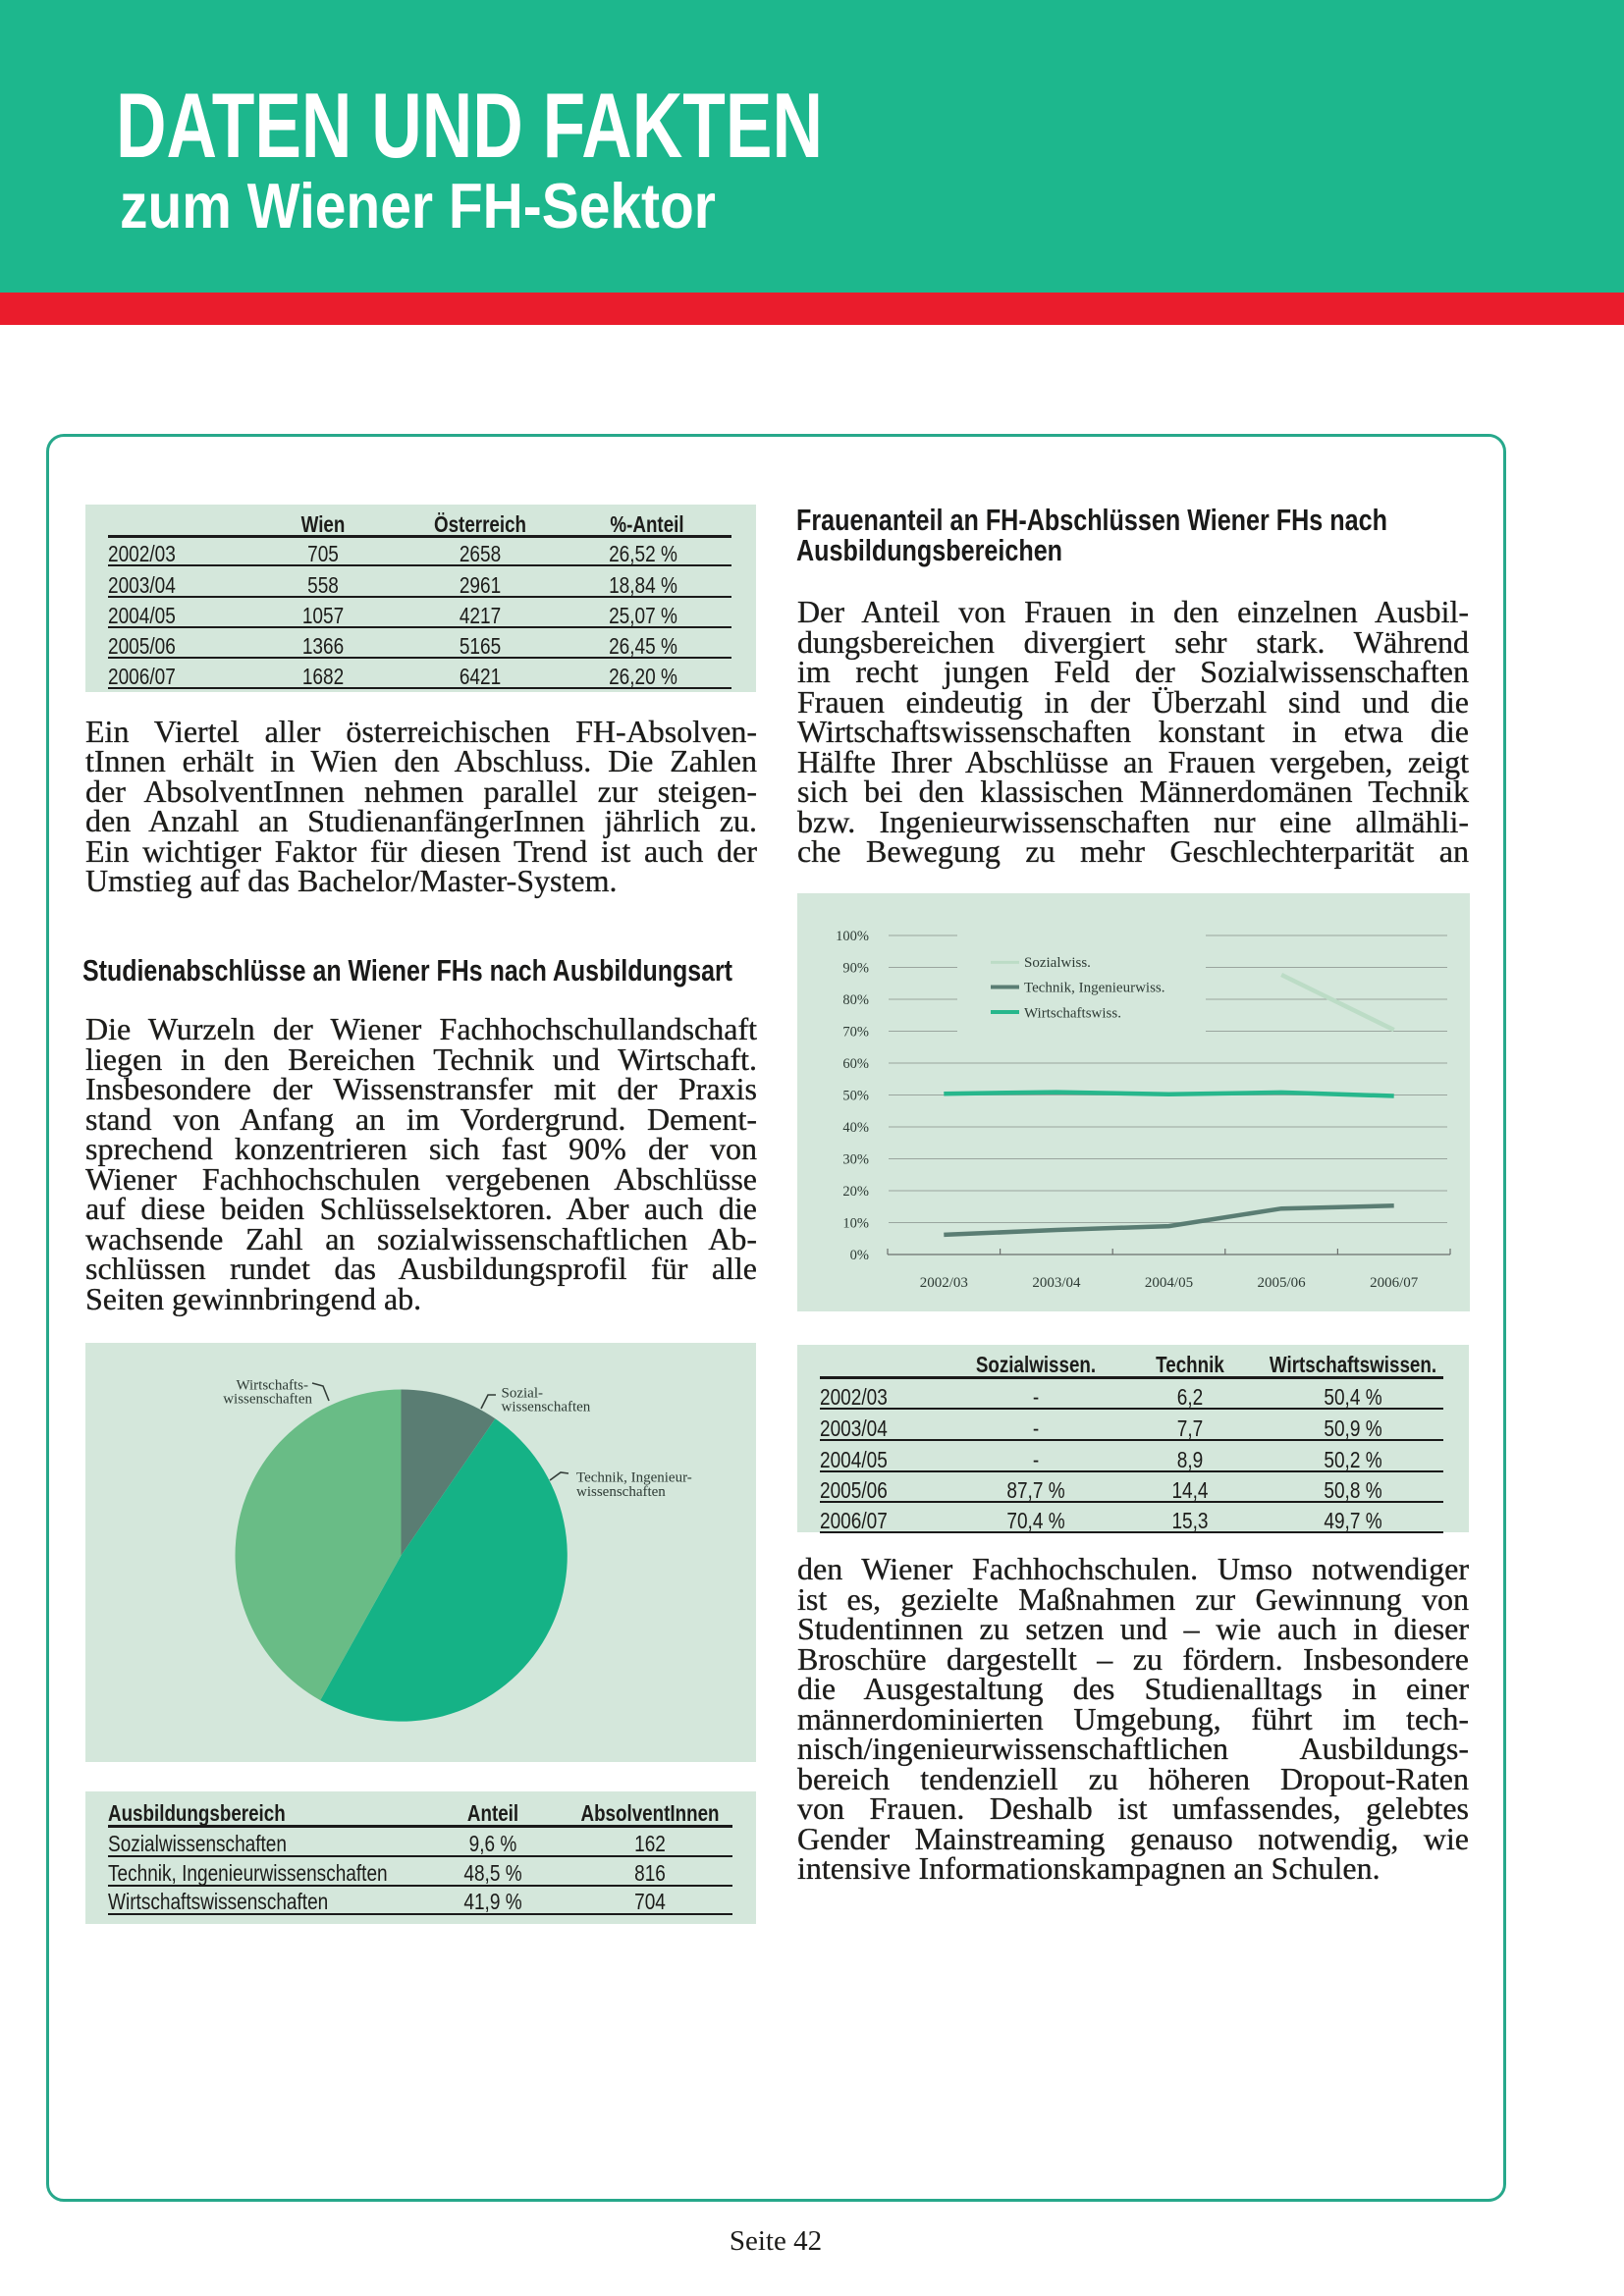  Describe the element at coordinates (855, 1224) in the screenshot. I see `svg-text: 10%` at that location.